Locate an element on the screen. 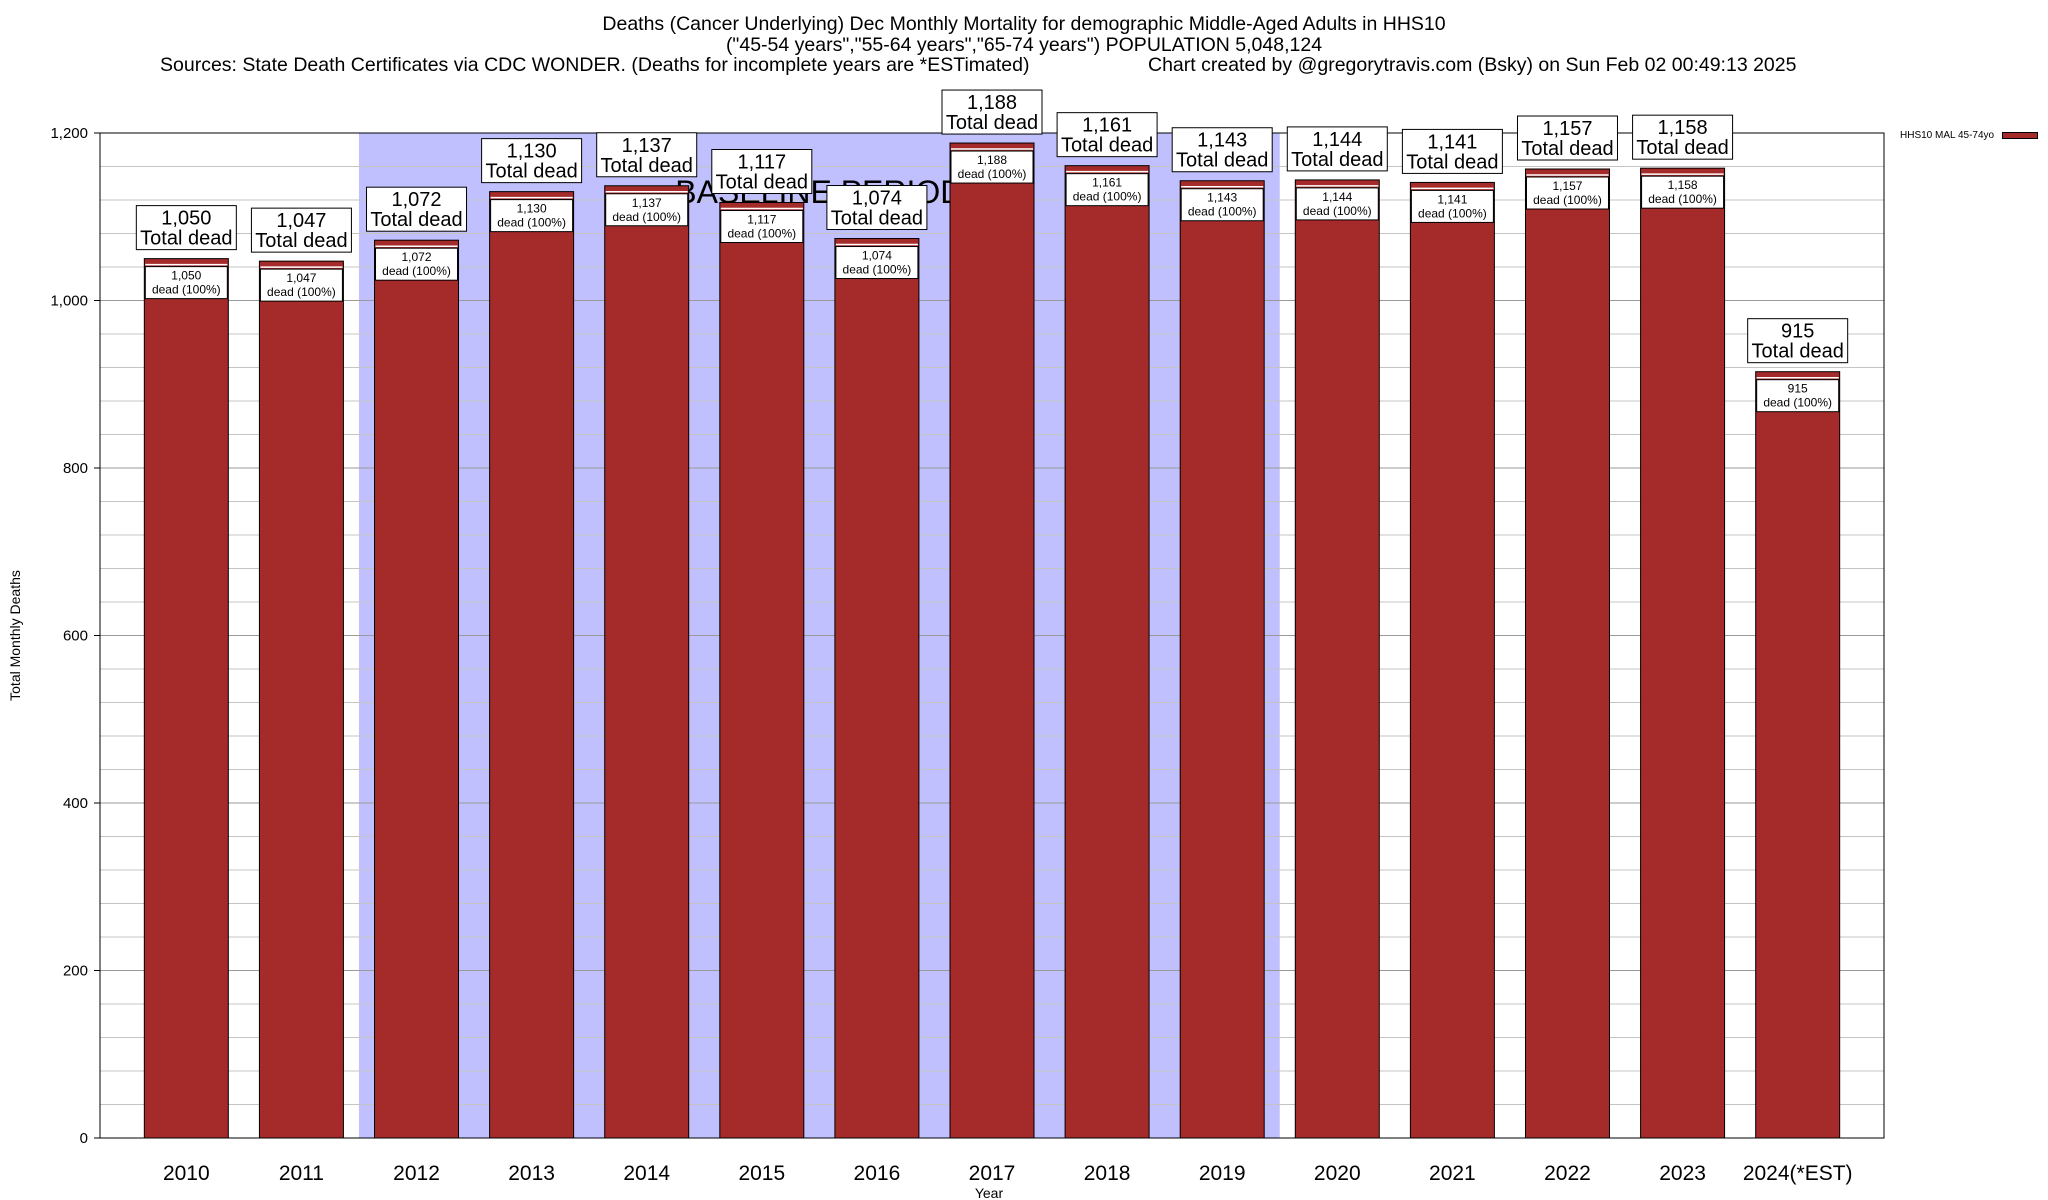 This screenshot has width=2048, height=1200. bar-inner-value: 1,047 is located at coordinates (301, 278).